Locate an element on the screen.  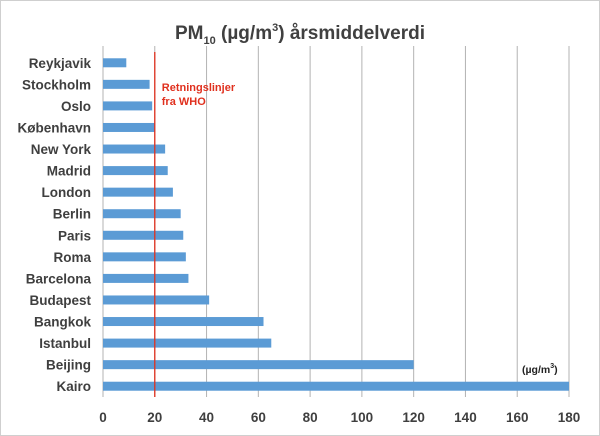
x-tick-label: 120 is located at coordinates (413, 417).